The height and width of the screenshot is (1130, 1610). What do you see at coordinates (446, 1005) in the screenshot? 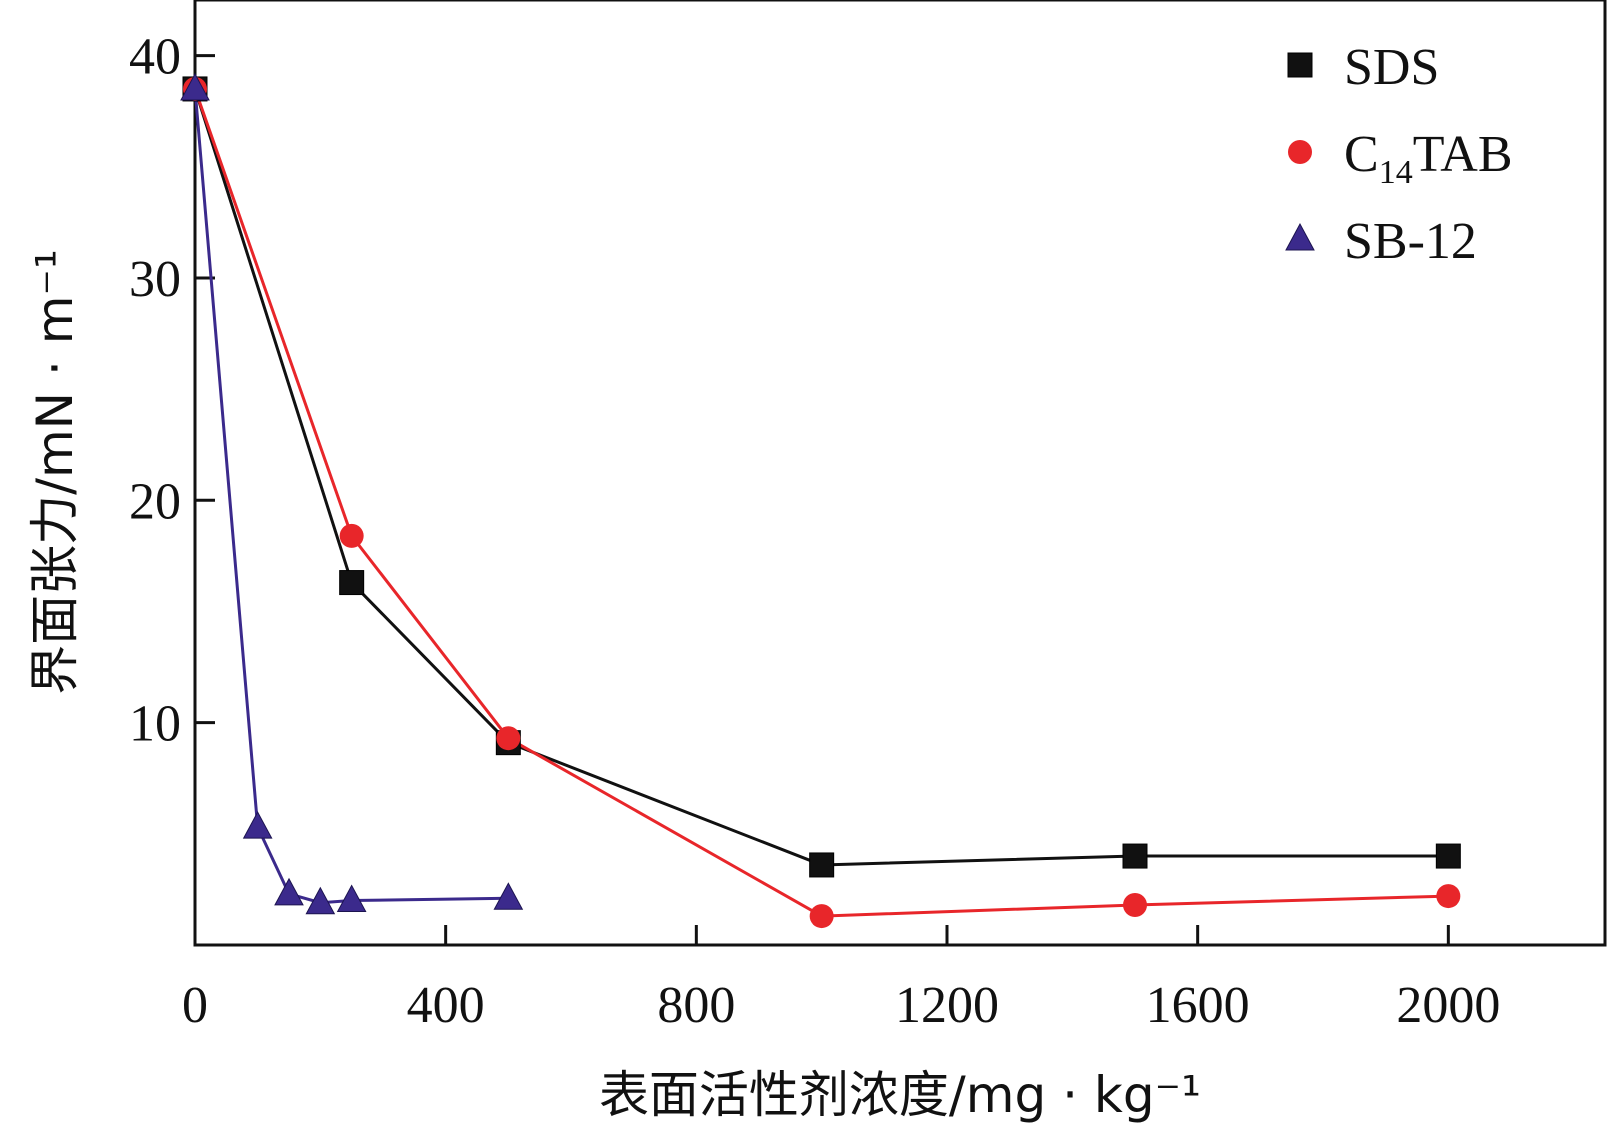
I see `x-tick-label: 400` at bounding box center [446, 1005].